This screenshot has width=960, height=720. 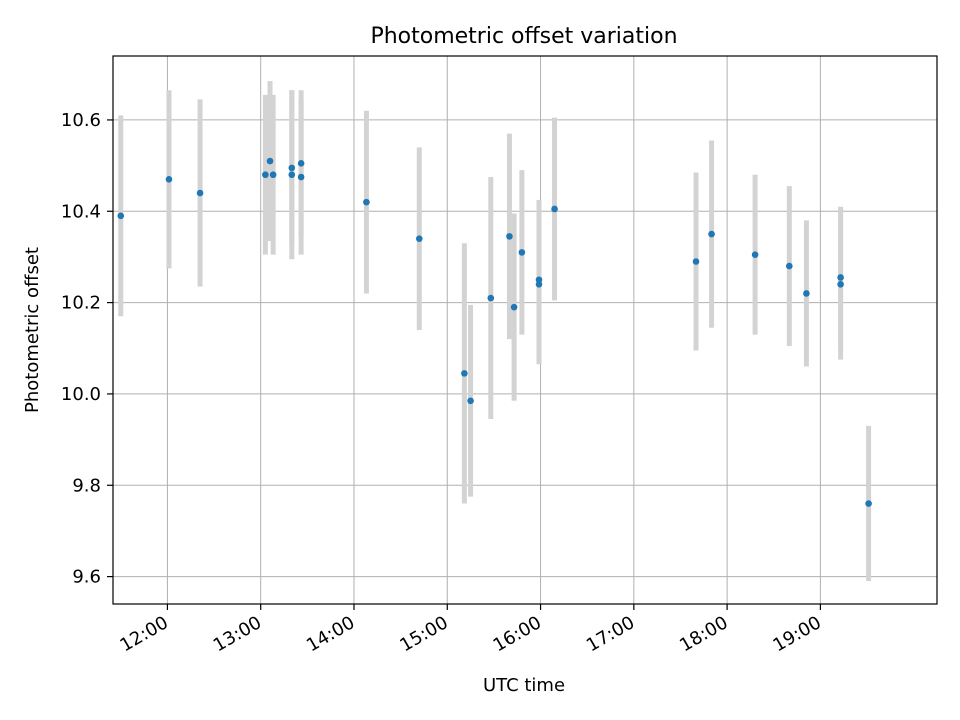 What do you see at coordinates (86, 577) in the screenshot?
I see `y-tick-label: 9.6` at bounding box center [86, 577].